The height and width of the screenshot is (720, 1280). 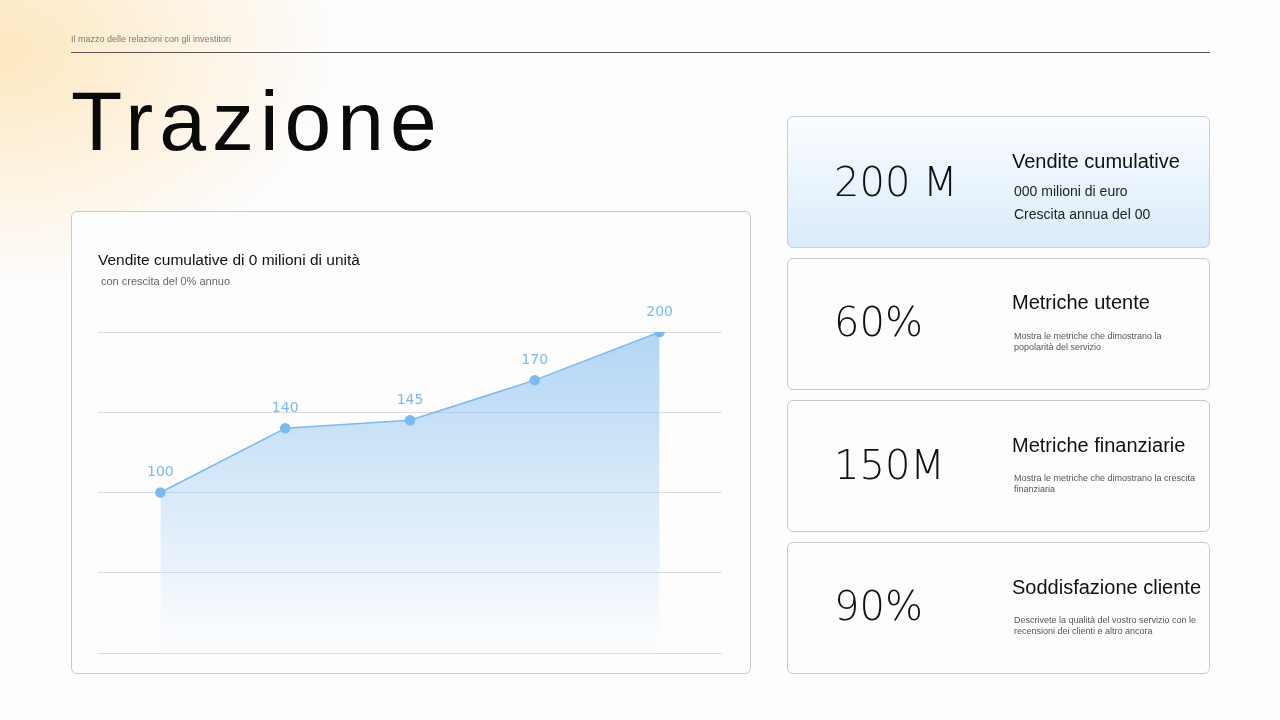 I want to click on text: Mostra le metriche che dimostrano la crescita finanziaria, so click(x=1105, y=484).